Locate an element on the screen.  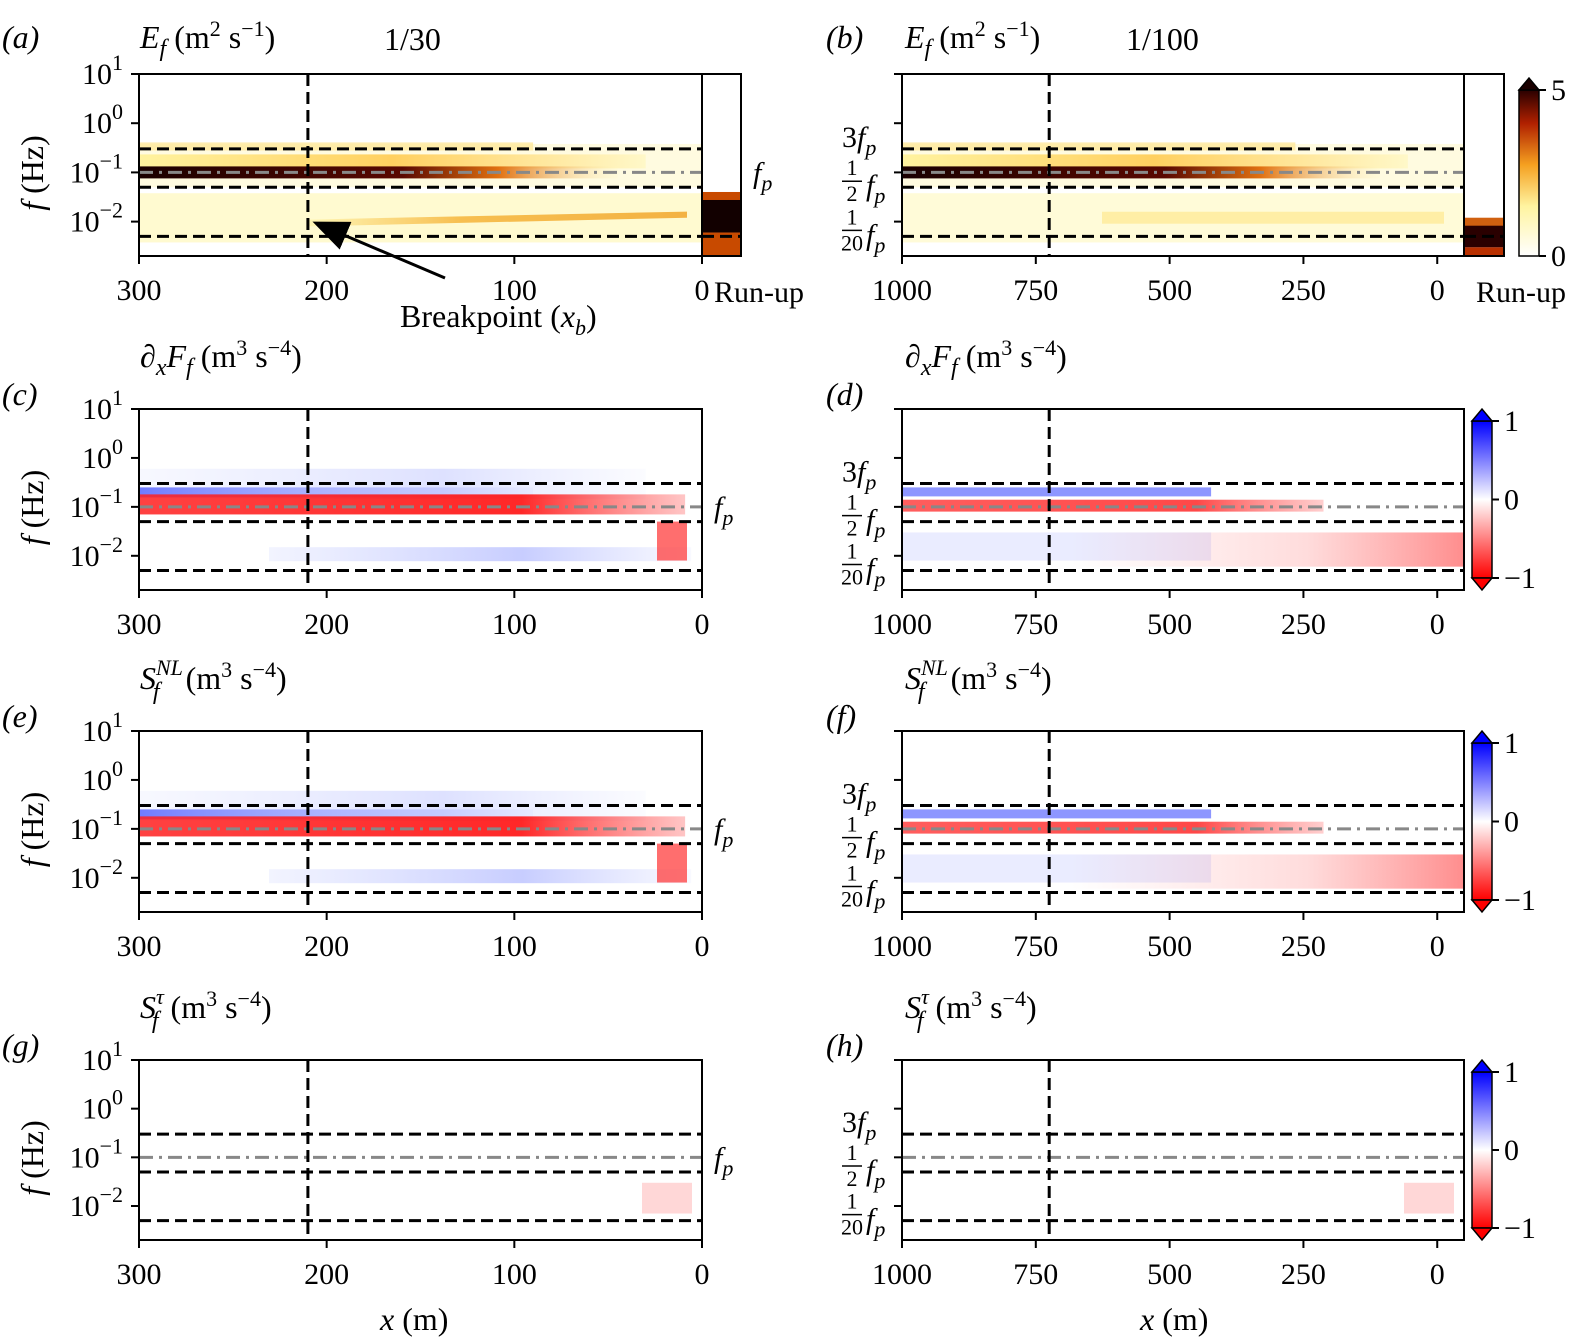
runup-energy-top is located at coordinates (721, 195).